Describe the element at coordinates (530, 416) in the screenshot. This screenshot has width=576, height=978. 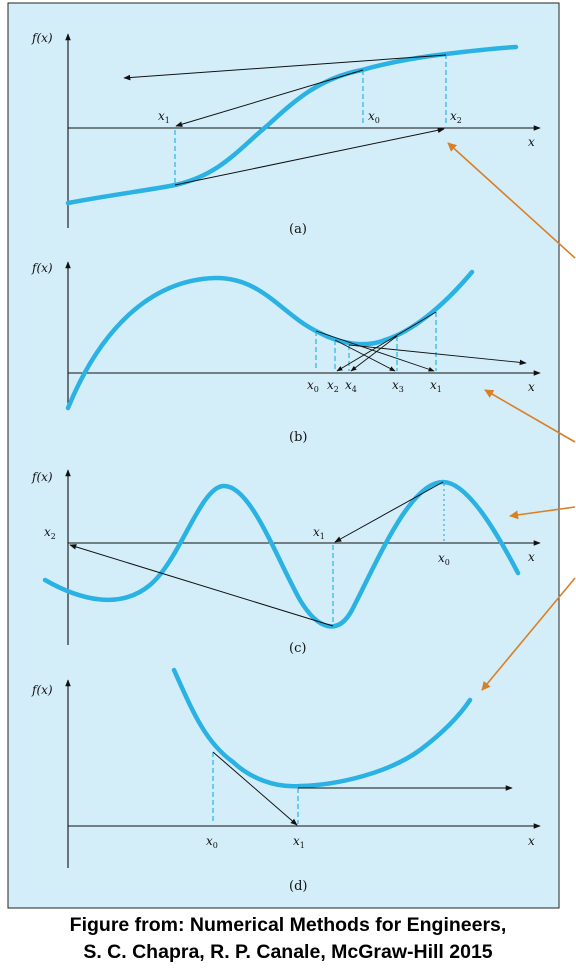
I see `pointer-arrow-b` at that location.